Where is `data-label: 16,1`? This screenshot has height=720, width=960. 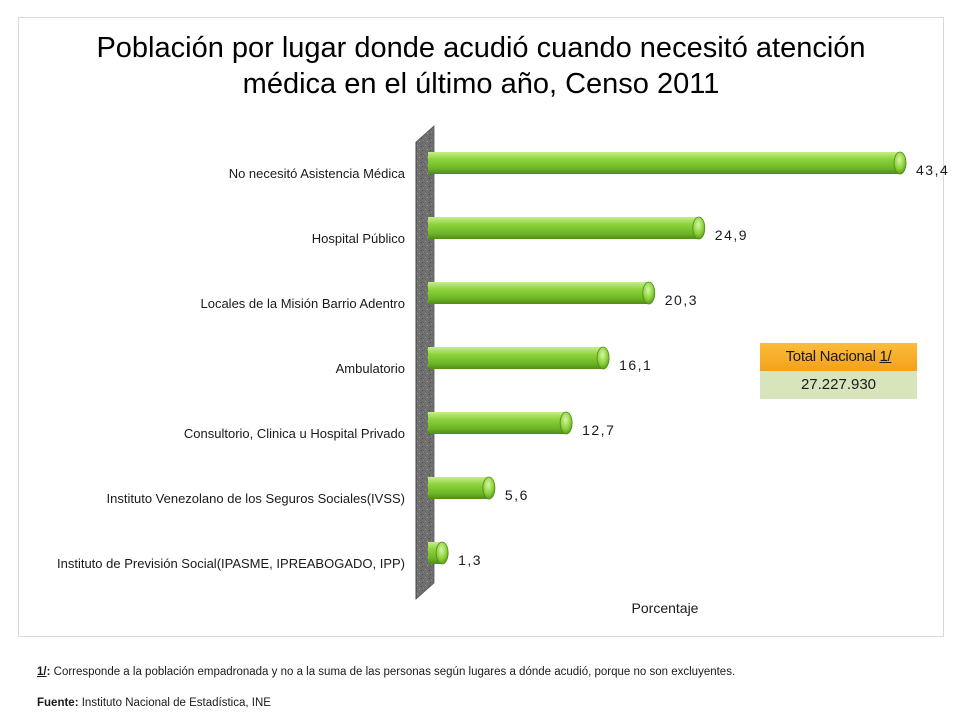 data-label: 16,1 is located at coordinates (635, 365).